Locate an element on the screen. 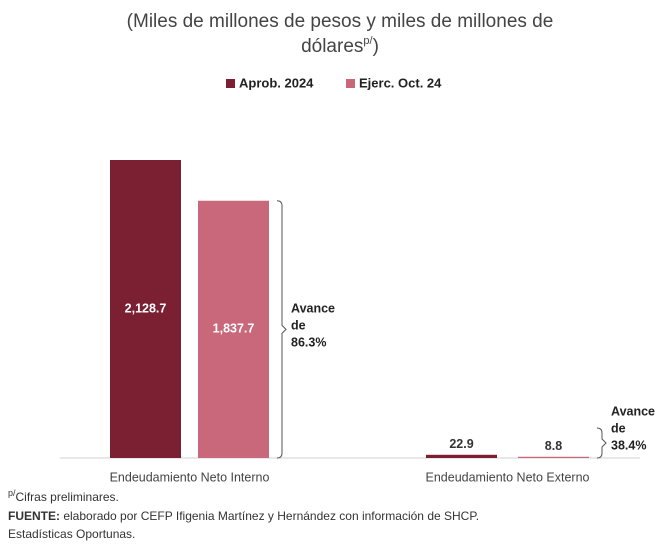  title-word: dólares is located at coordinates (332, 46).